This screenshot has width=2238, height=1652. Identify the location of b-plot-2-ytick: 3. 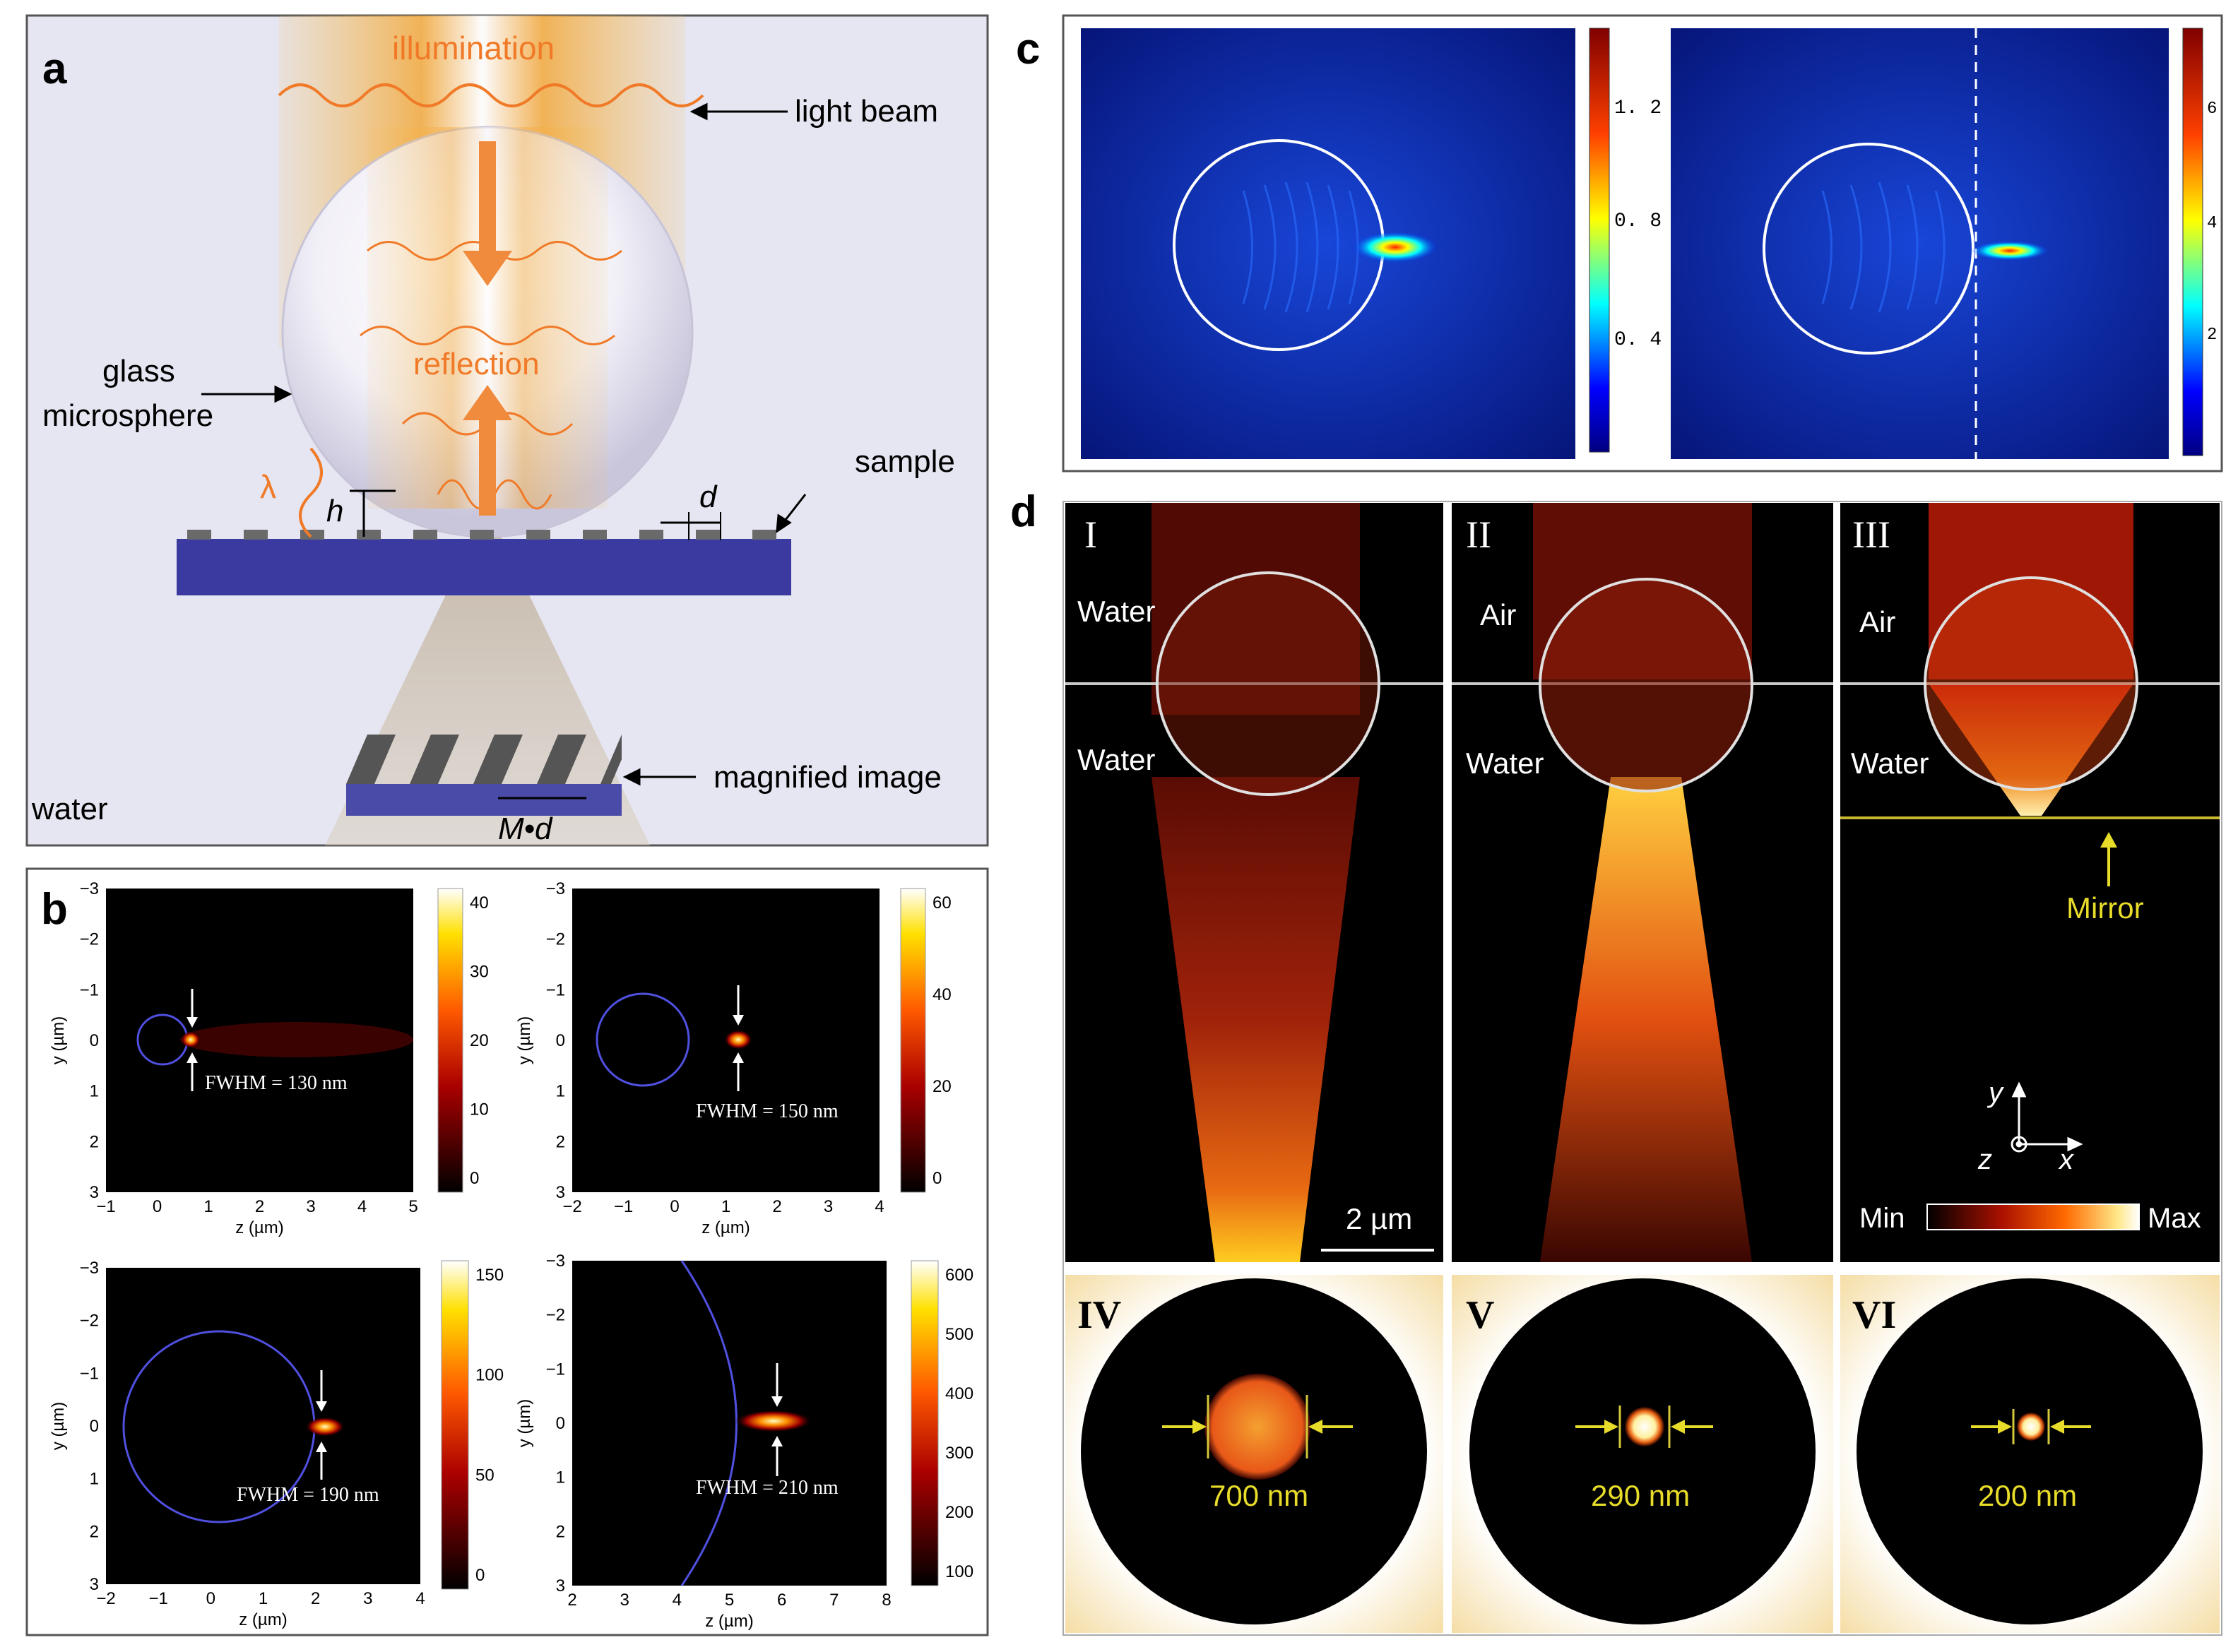
(560, 1192).